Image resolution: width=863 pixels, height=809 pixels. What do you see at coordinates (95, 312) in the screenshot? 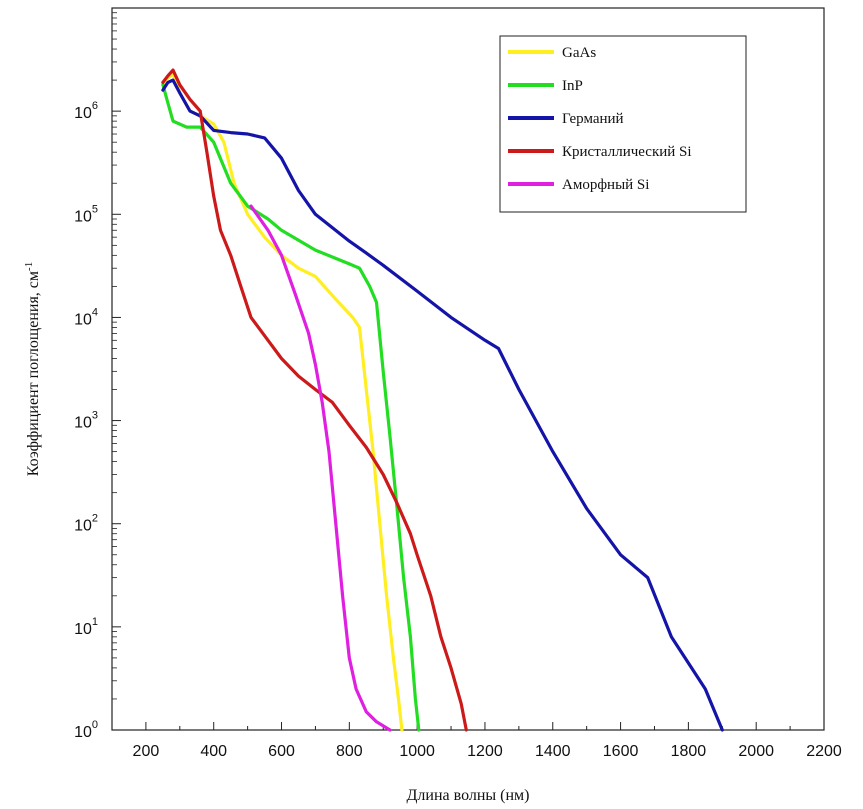
I see `y-tick-exponent: 4` at bounding box center [95, 312].